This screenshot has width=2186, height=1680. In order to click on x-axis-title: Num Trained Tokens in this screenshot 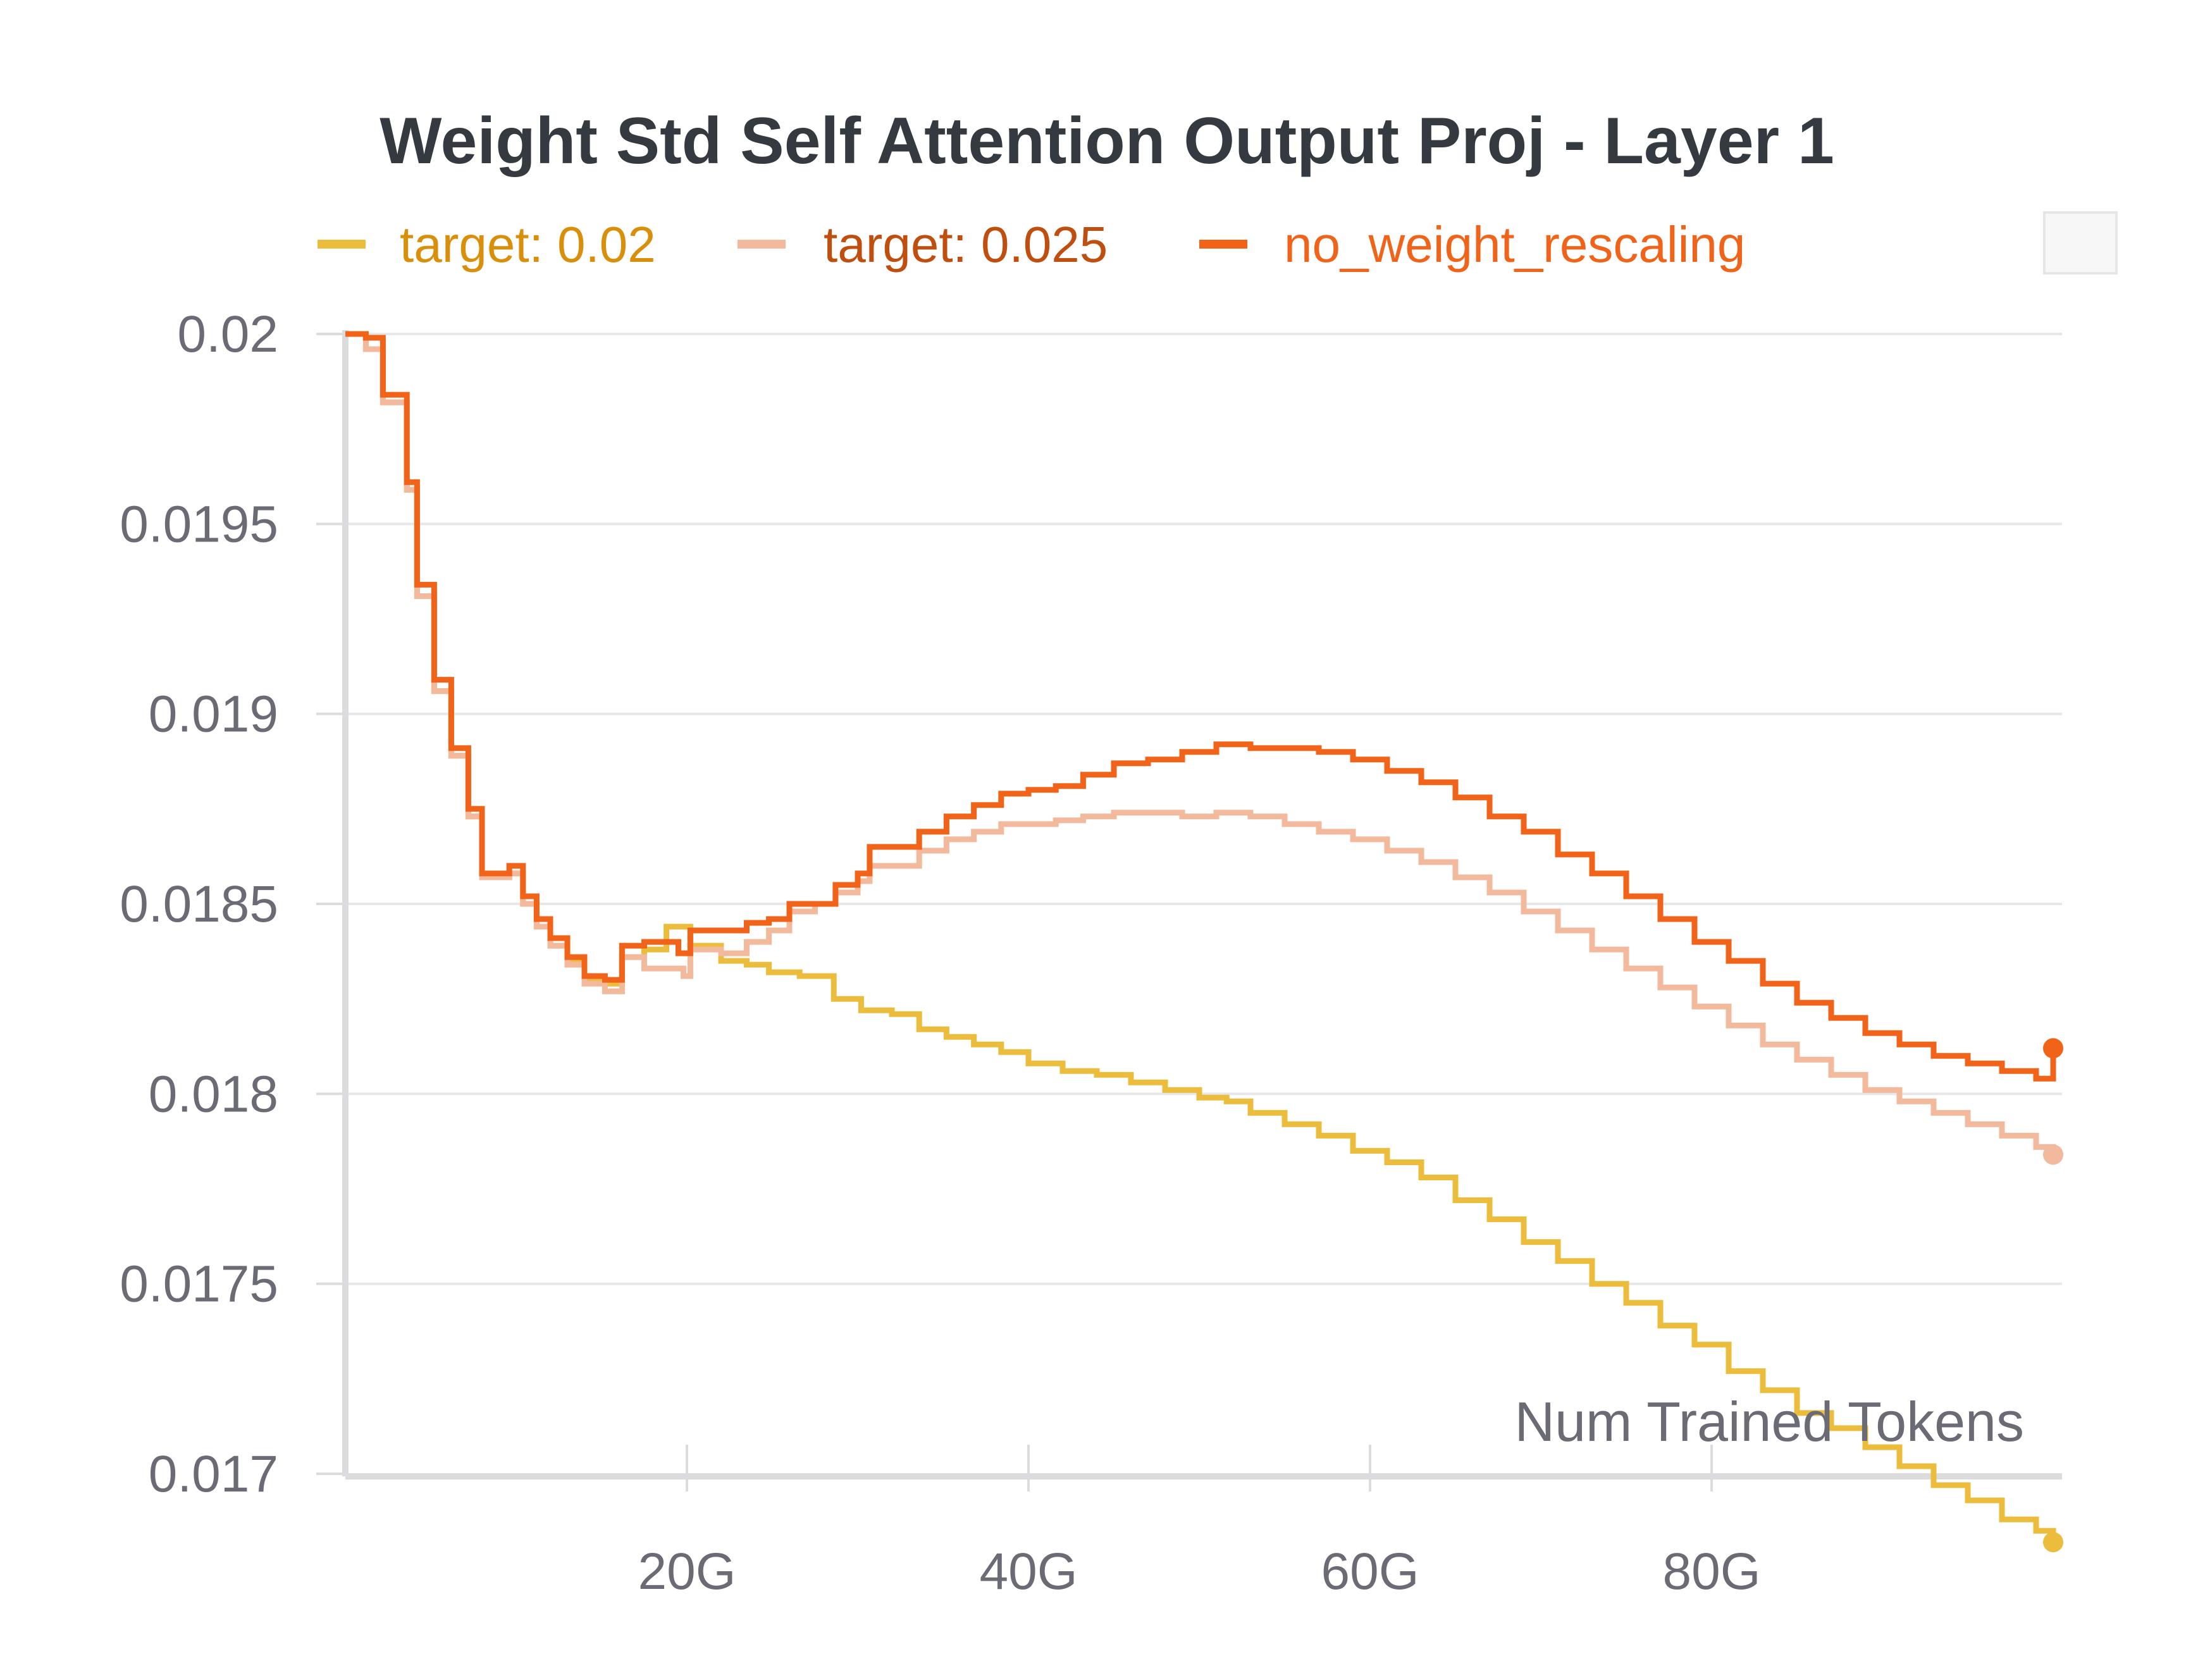, I will do `click(1770, 1421)`.